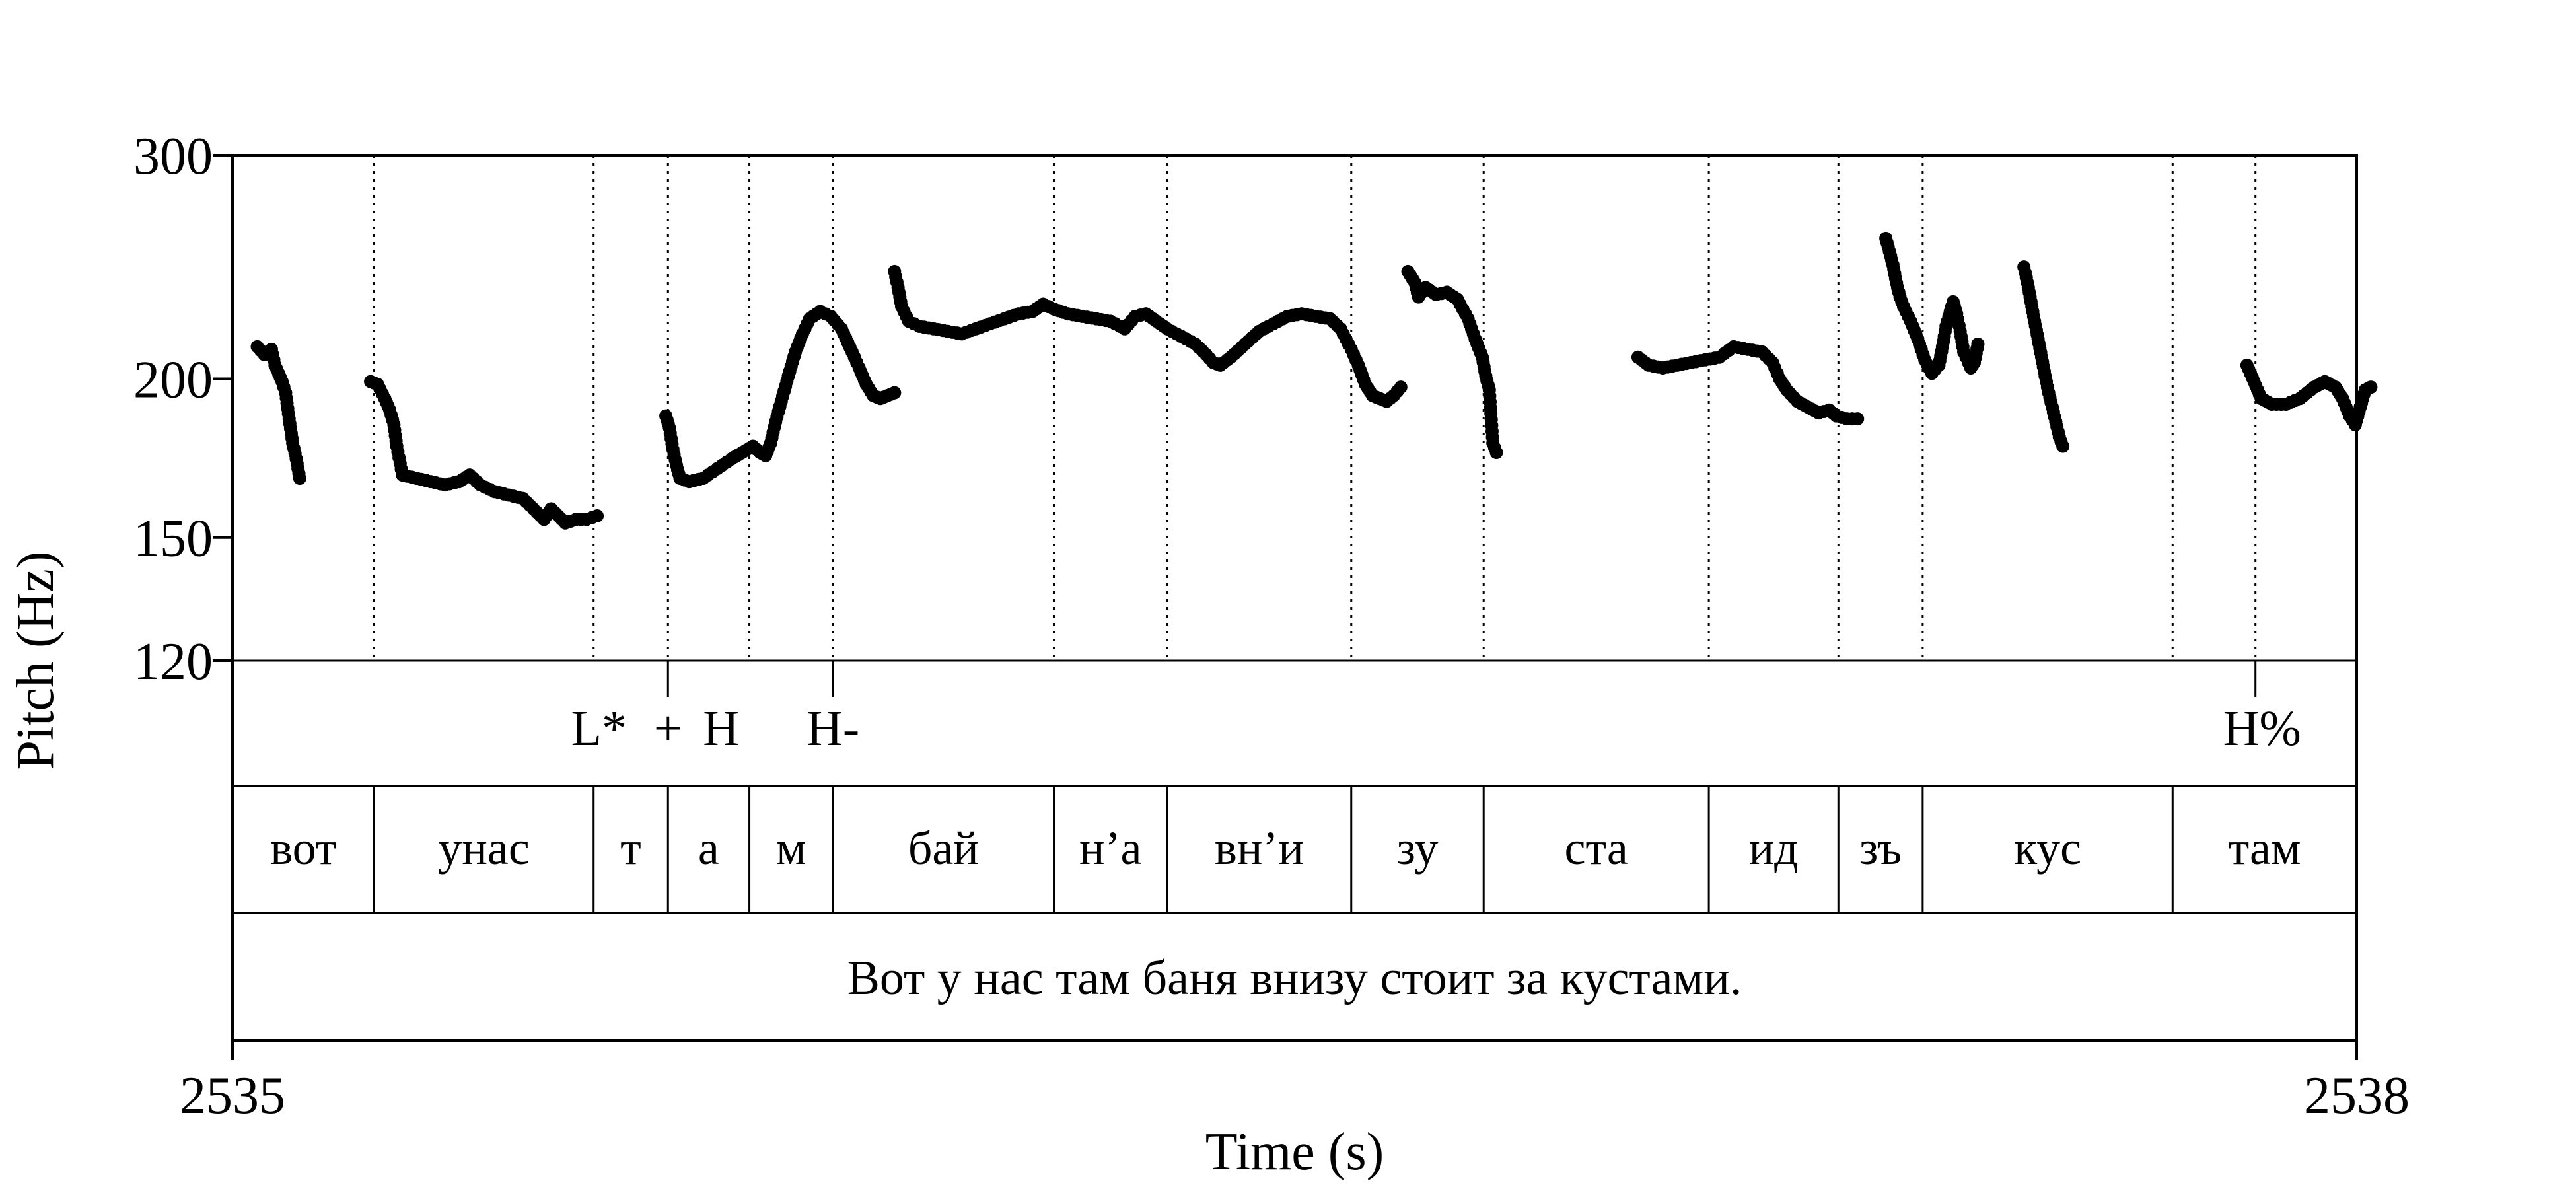  What do you see at coordinates (631, 848) in the screenshot?
I see `syllable-label: т` at bounding box center [631, 848].